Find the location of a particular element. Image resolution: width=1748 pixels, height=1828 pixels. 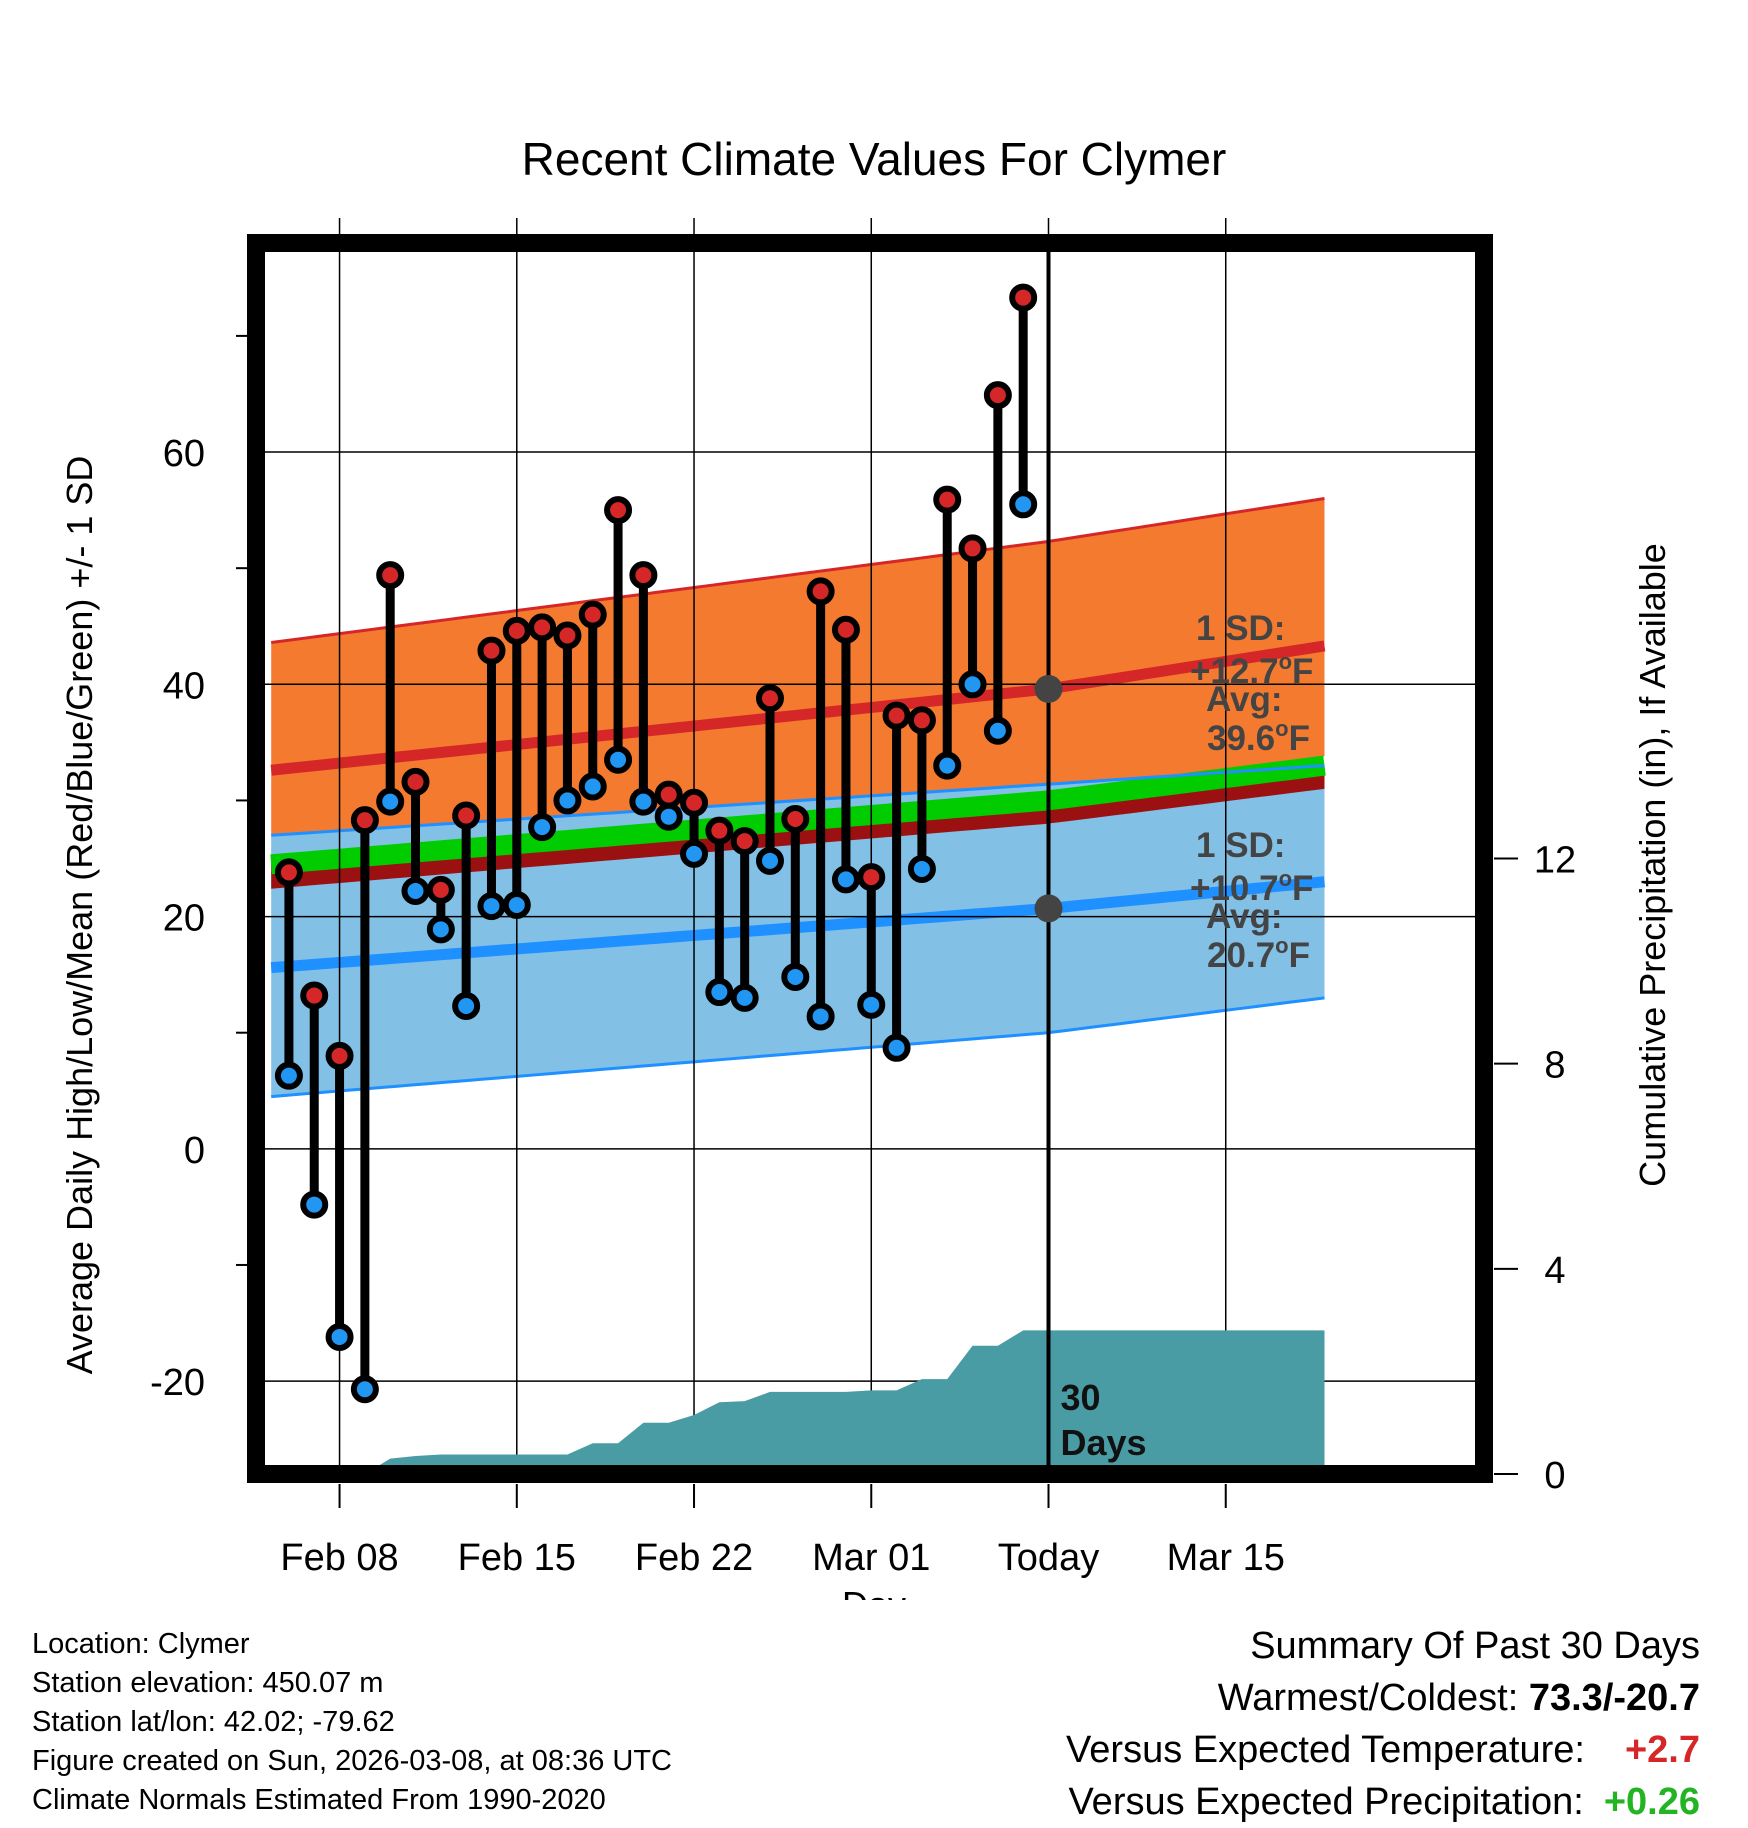

precip-area is located at coordinates (844, 1402).